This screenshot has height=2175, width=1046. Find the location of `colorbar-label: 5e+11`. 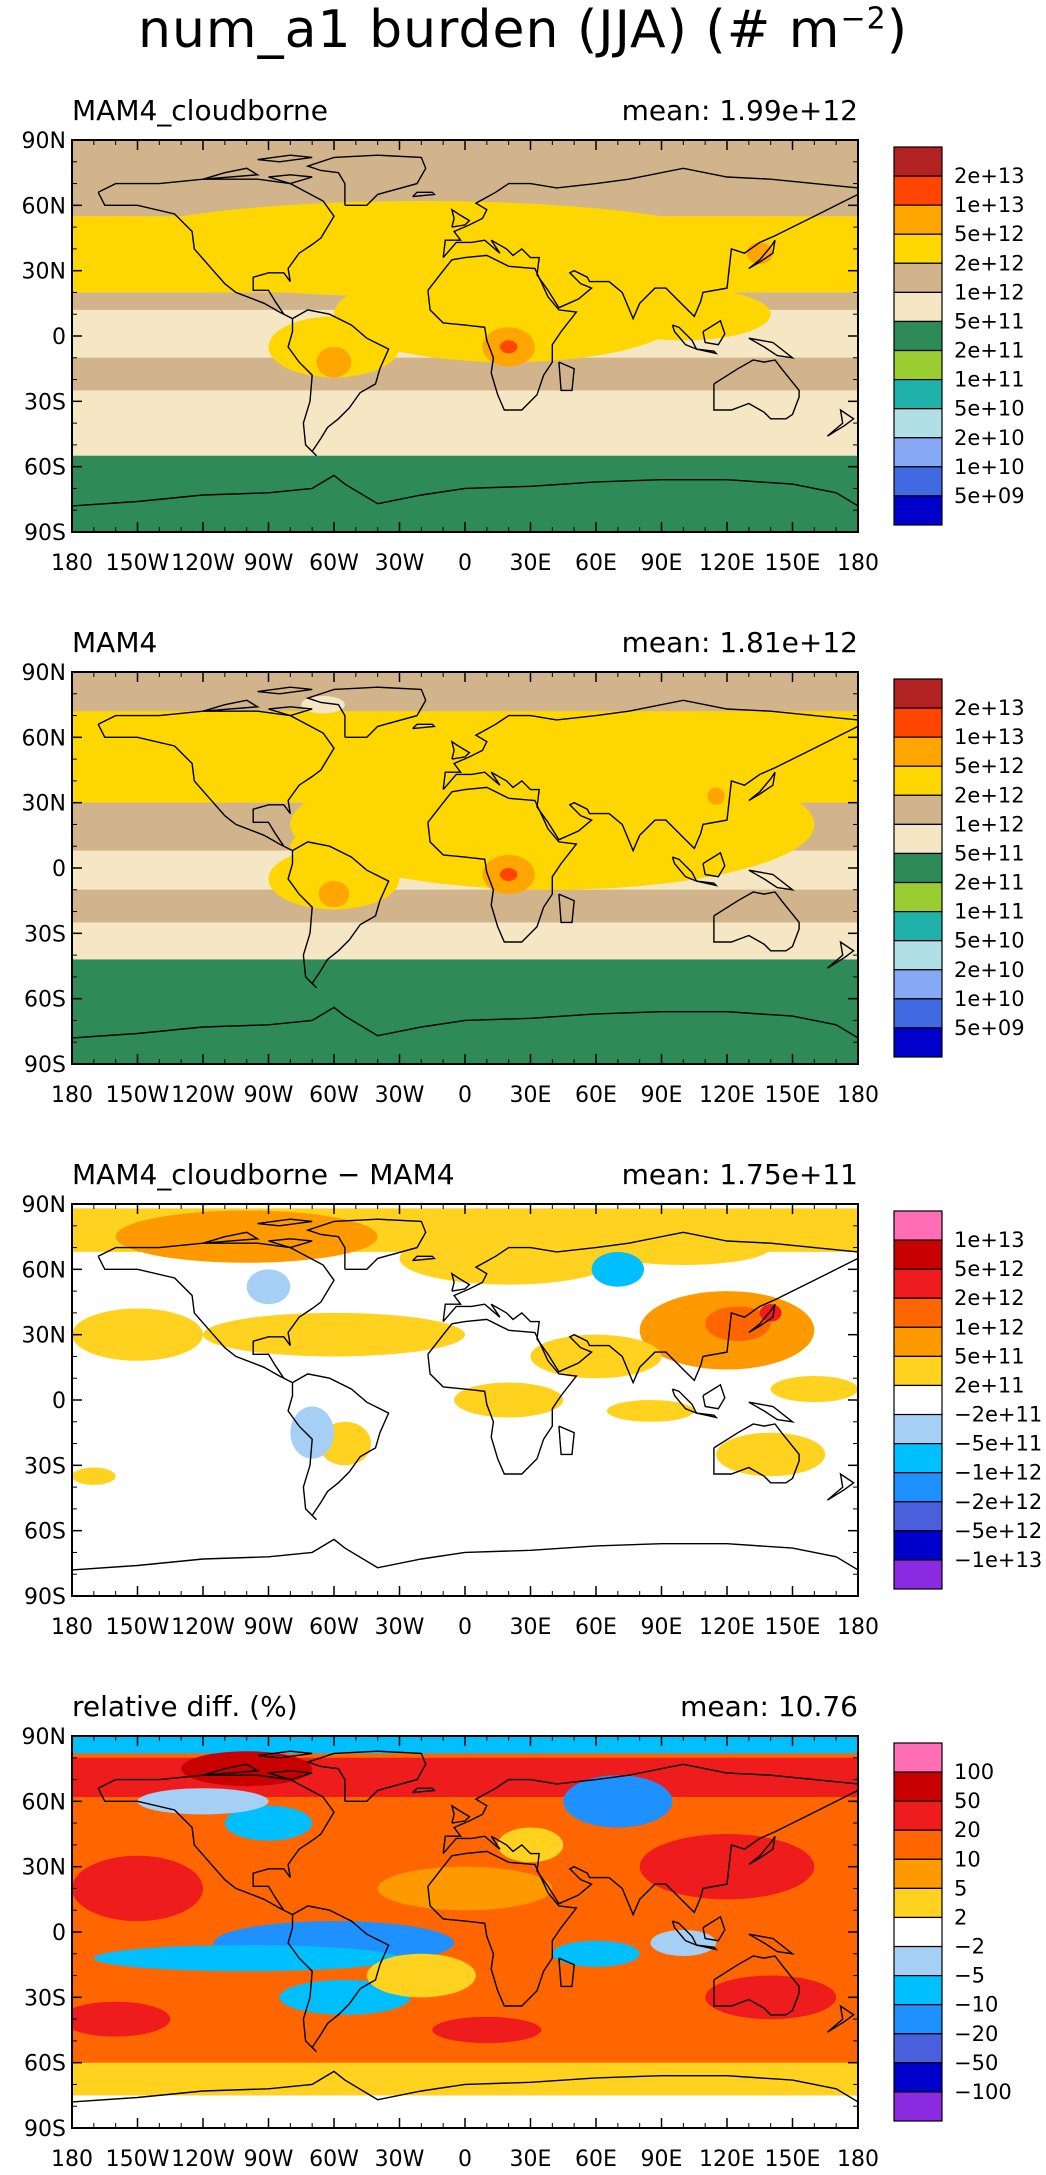

colorbar-label: 5e+11 is located at coordinates (989, 1356).